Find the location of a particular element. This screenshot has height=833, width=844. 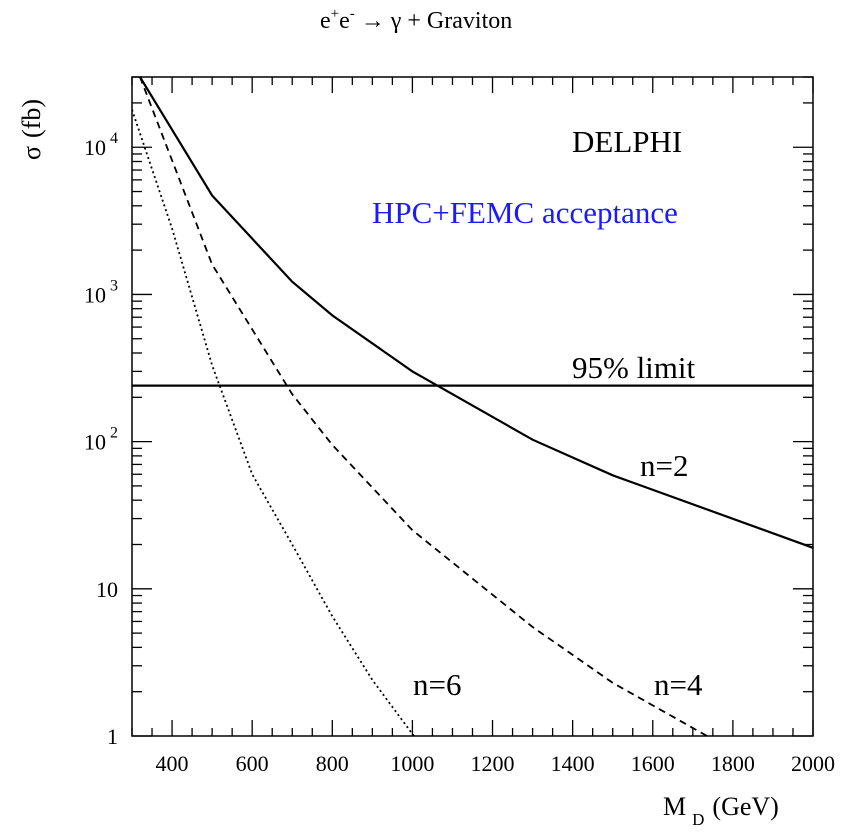

x-tick-label: 1800 is located at coordinates (733, 763).